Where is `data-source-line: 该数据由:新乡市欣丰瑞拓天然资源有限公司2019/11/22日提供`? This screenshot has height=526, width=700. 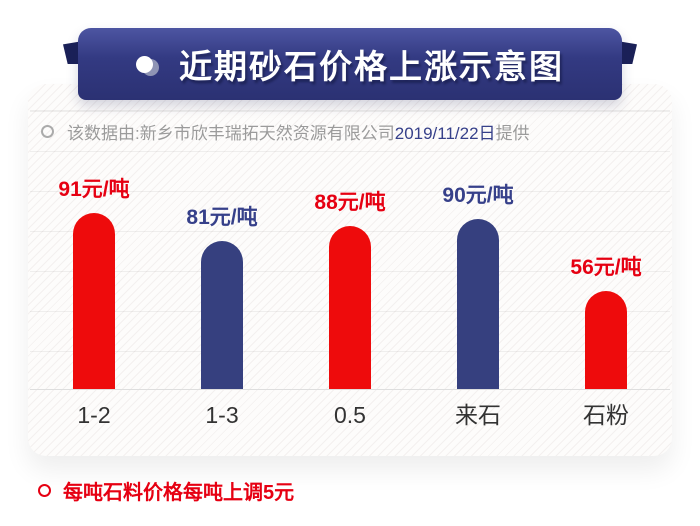
data-source-line: 该数据由:新乡市欣丰瑞拓天然资源有限公司2019/11/22日提供 is located at coordinates (285, 131).